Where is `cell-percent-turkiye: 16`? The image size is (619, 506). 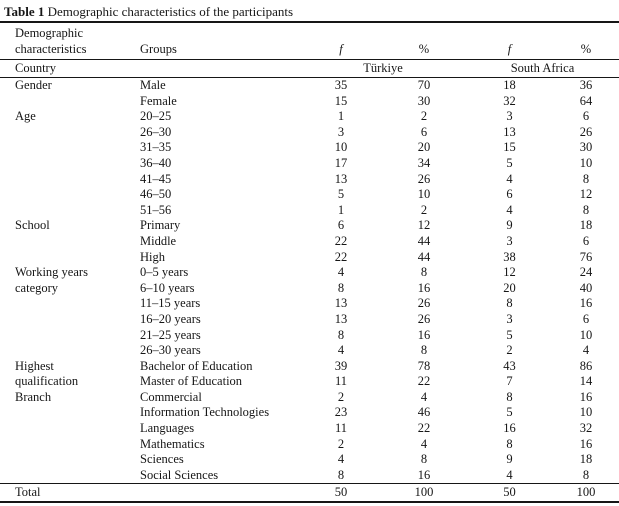
cell-percent-turkiye: 16 is located at coordinates (424, 334).